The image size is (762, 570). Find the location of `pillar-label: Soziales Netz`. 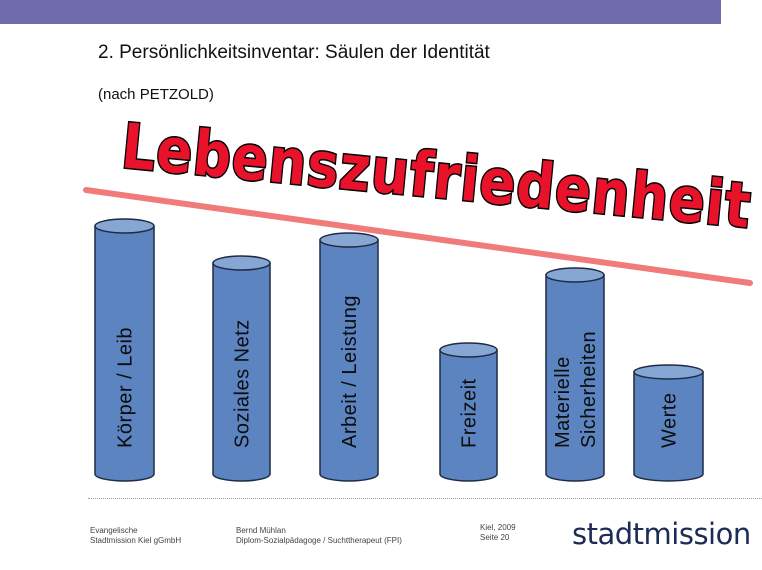

pillar-label: Soziales Netz is located at coordinates (243, 383).